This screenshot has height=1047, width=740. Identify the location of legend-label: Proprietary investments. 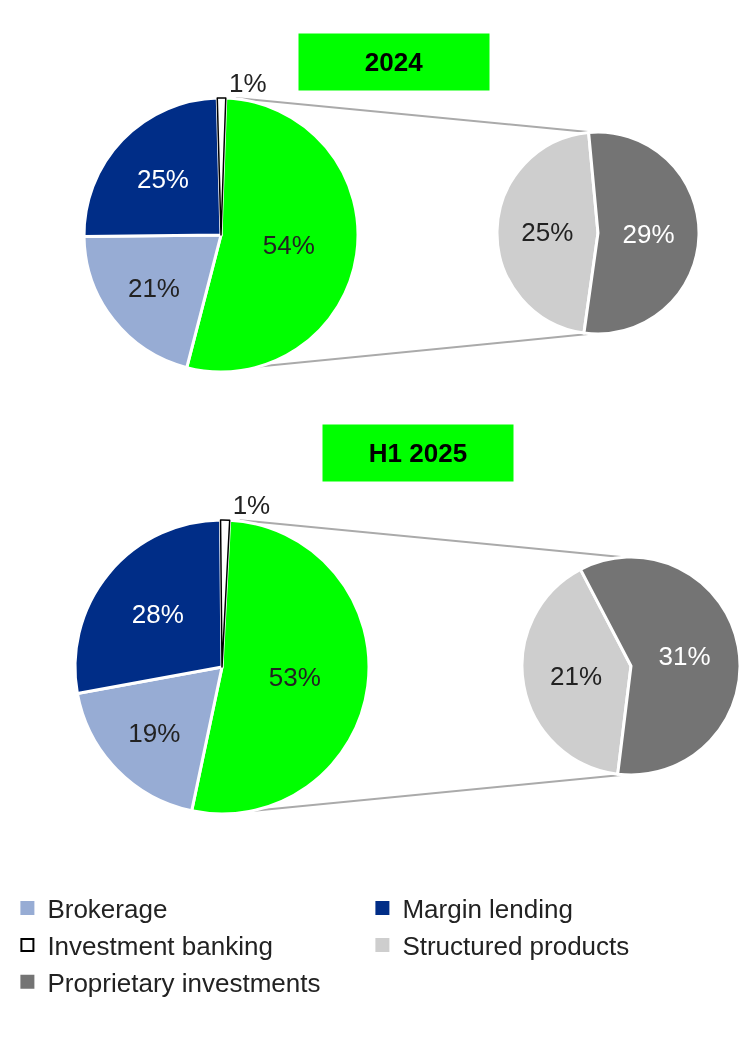
(184, 982).